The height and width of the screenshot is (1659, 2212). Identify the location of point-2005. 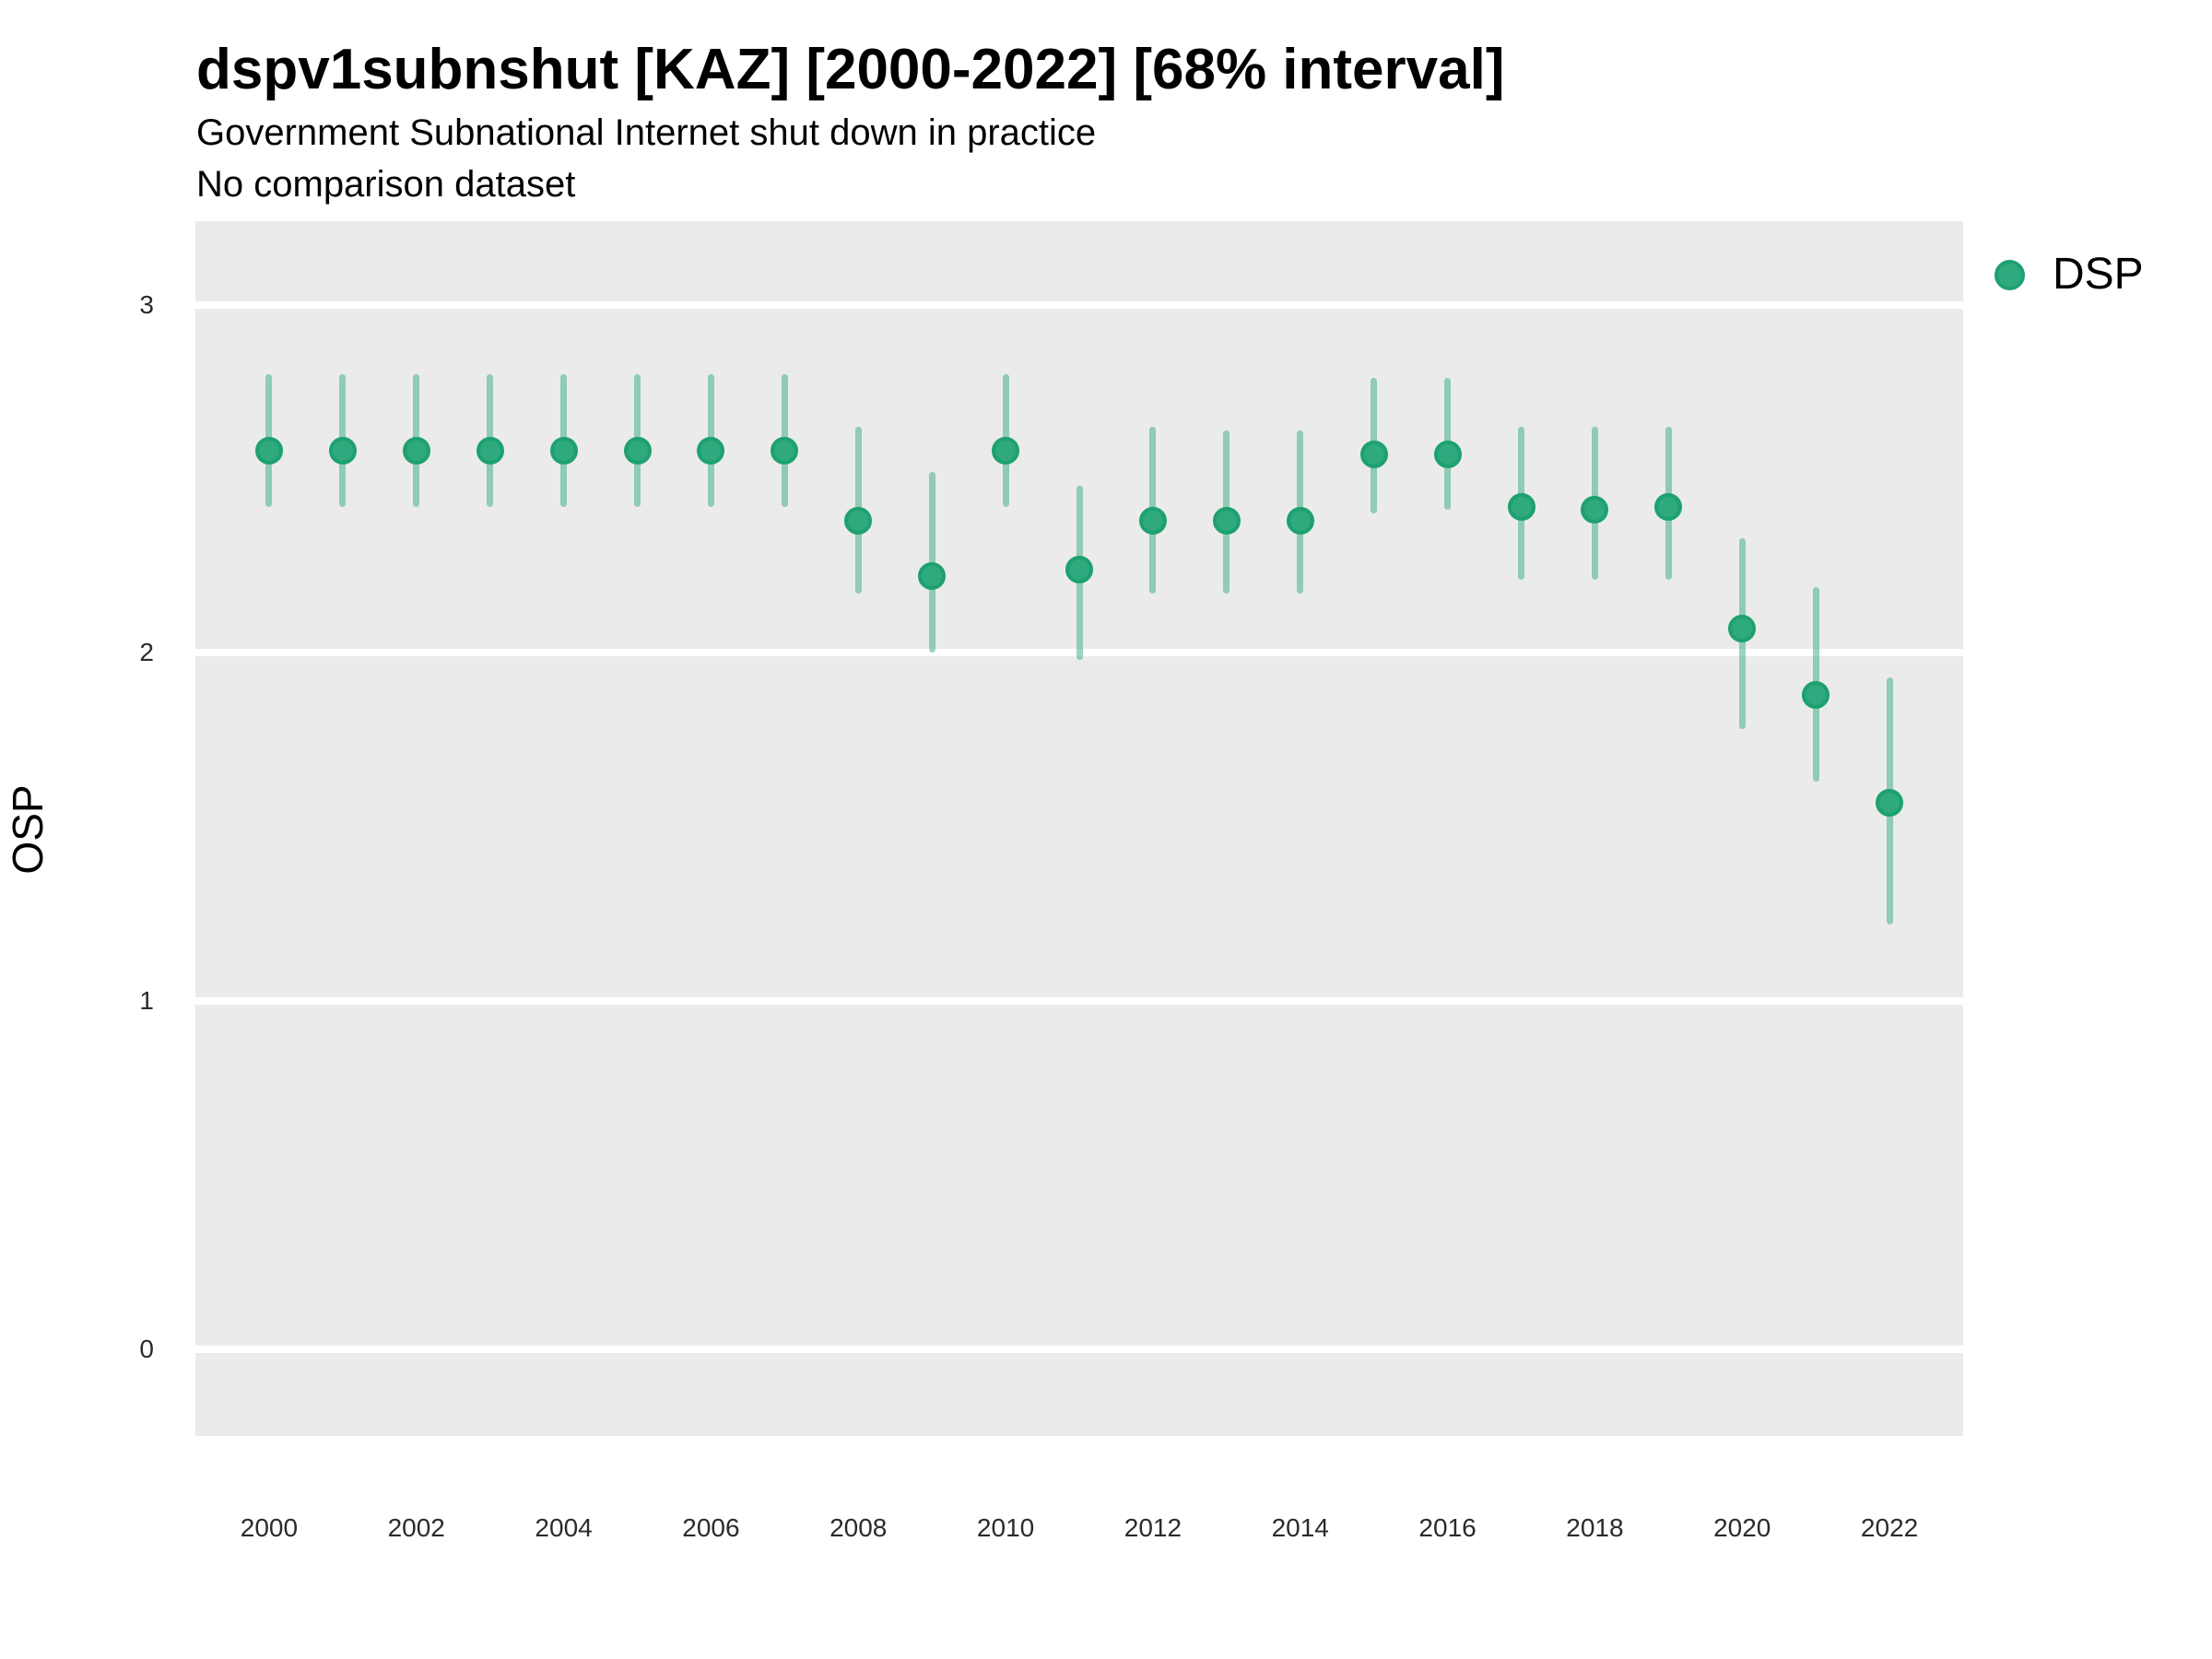
(637, 451).